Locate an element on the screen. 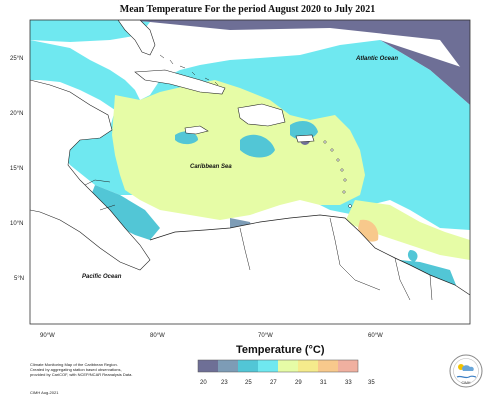  legend-tick: 27 is located at coordinates (273, 383).